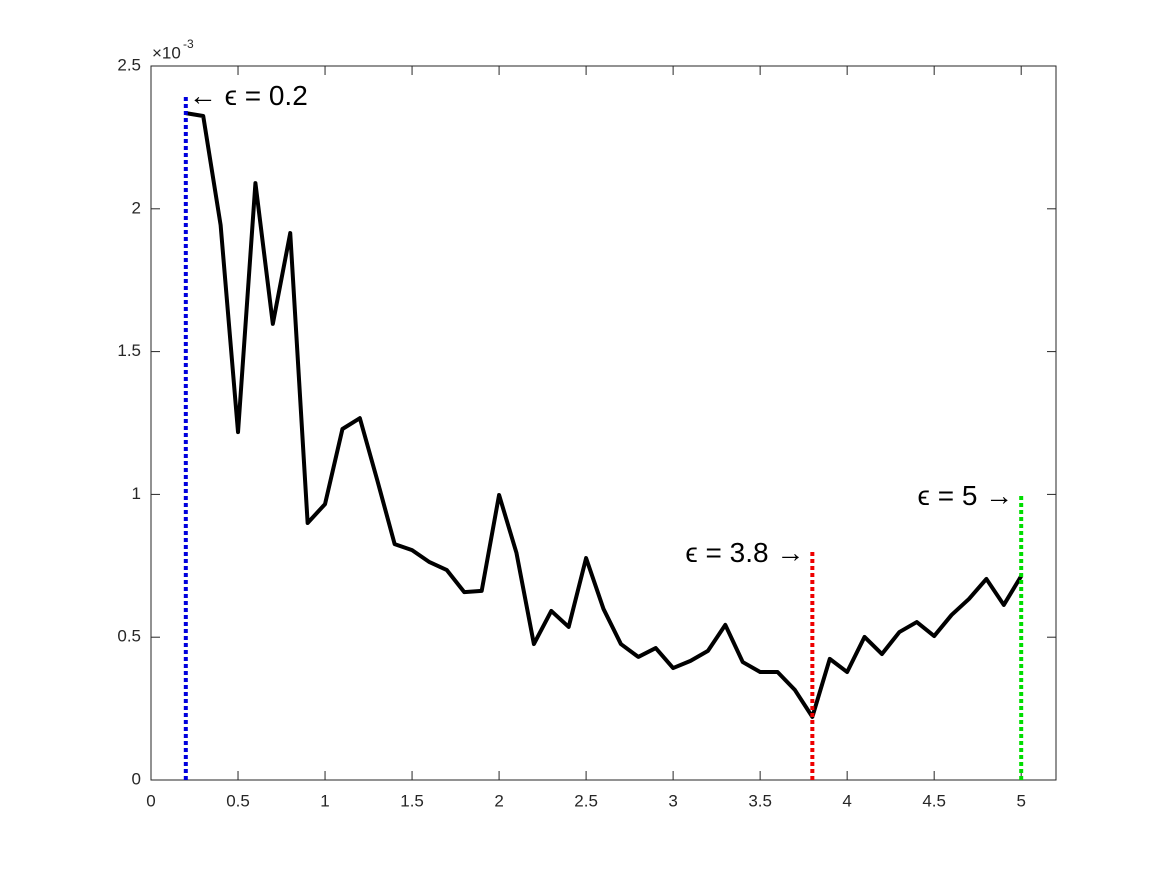  Describe the element at coordinates (672, 800) in the screenshot. I see `x-tick-label: 3` at that location.